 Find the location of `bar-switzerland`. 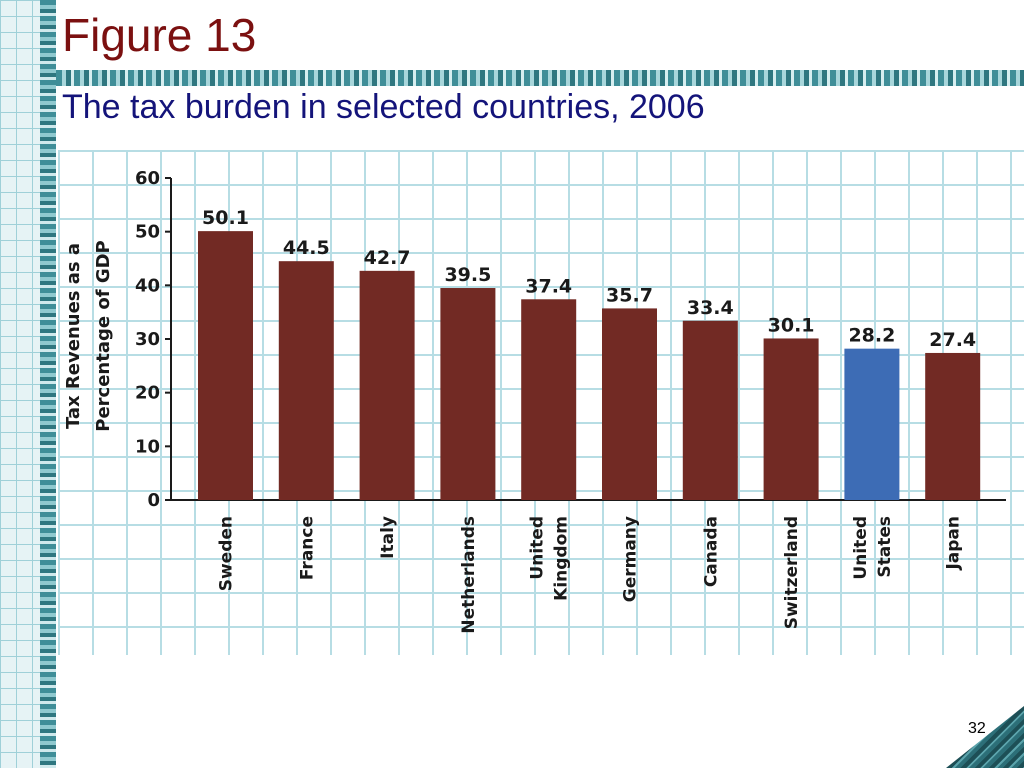

bar-switzerland is located at coordinates (791, 419).